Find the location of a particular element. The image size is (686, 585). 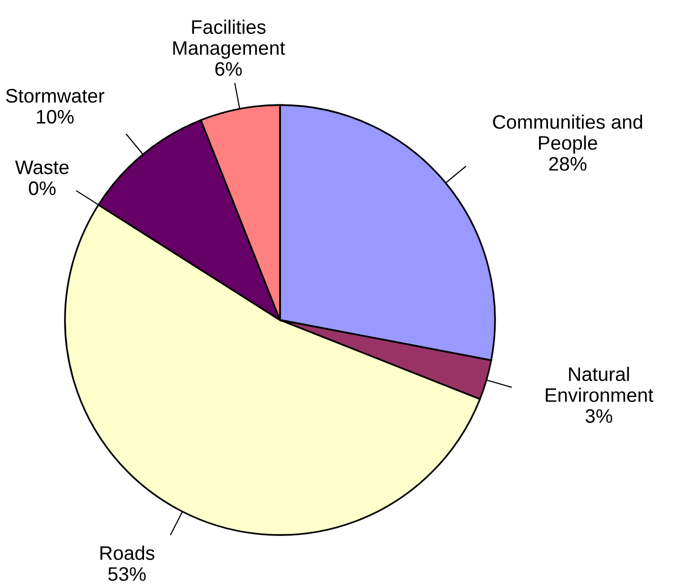

slice-label: Communities and People is located at coordinates (567, 134).